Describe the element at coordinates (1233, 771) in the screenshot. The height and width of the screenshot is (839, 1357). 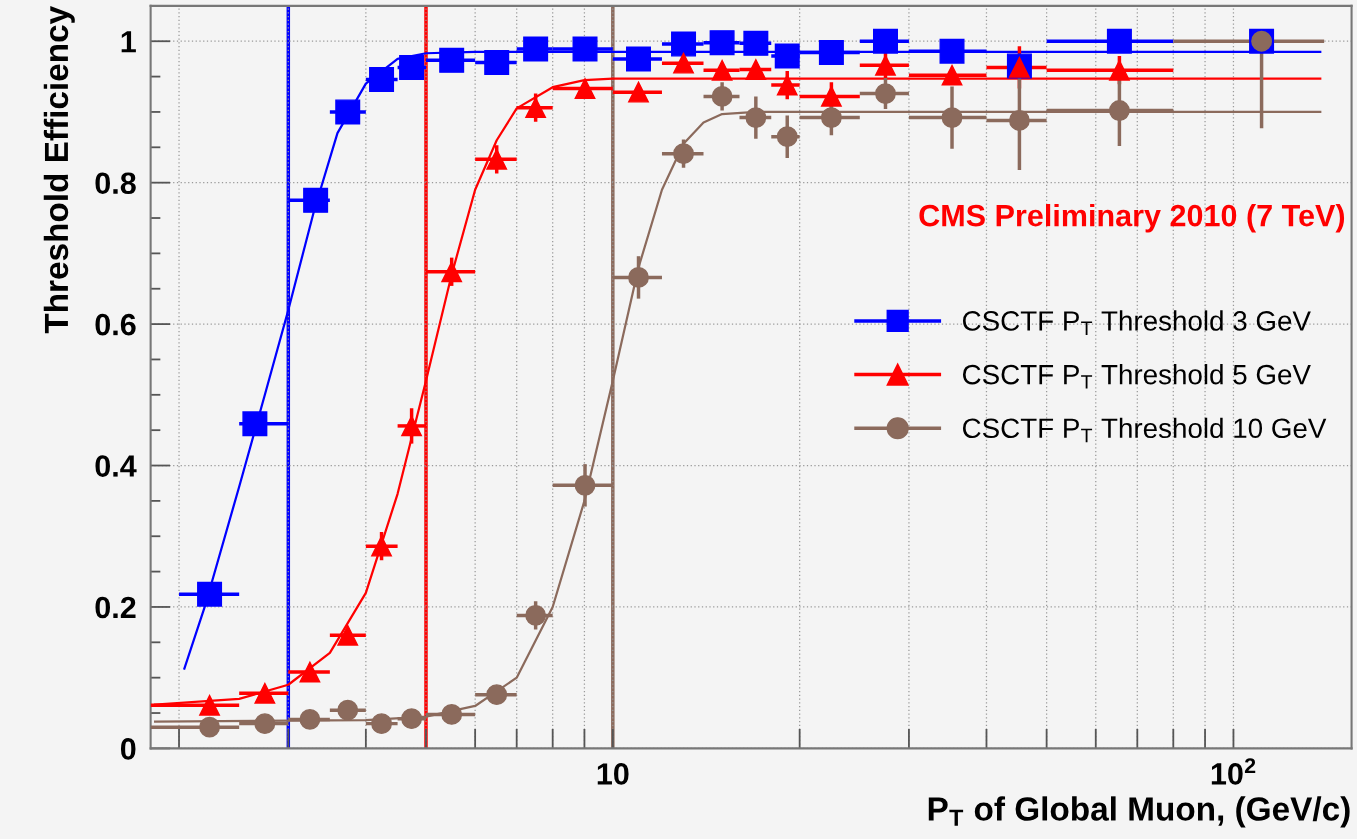
I see `x-tick-label: 10$^{2}$` at that location.